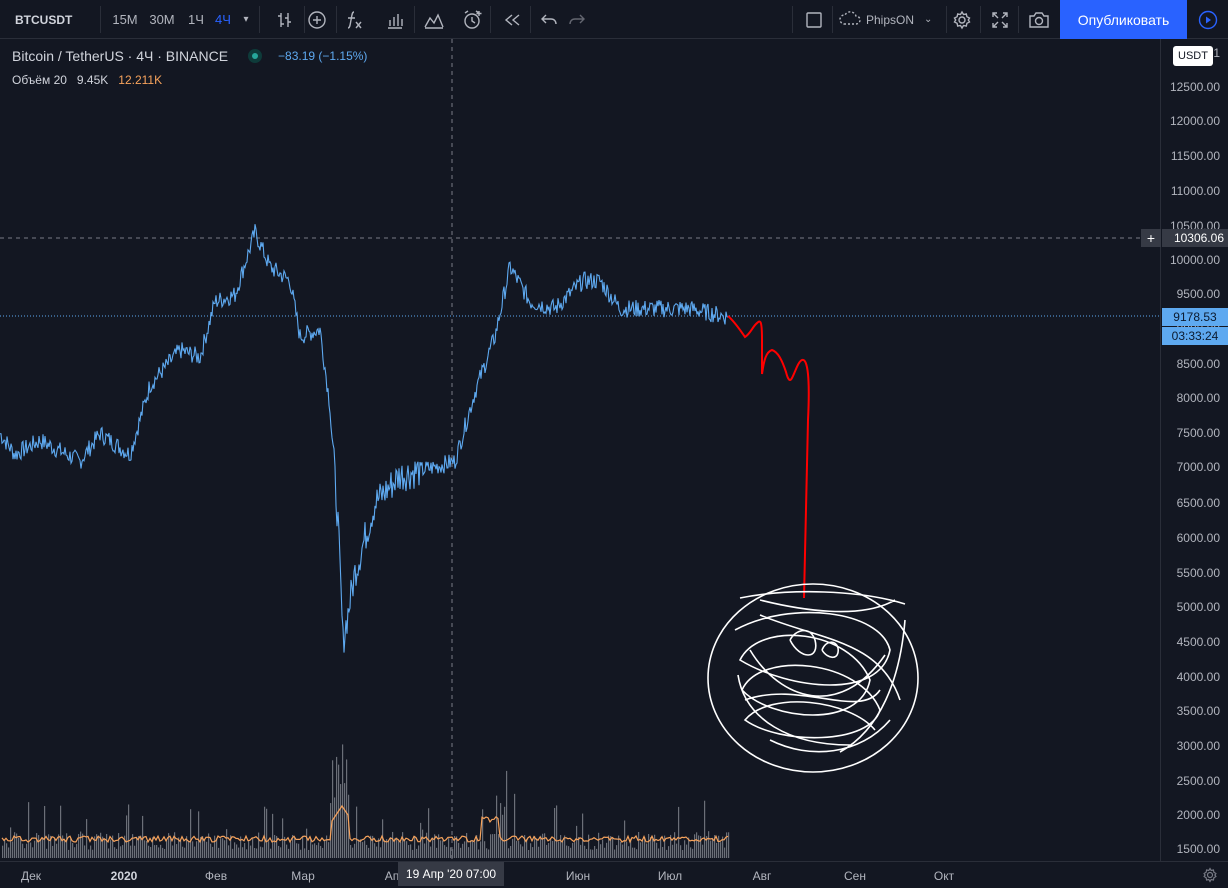 The width and height of the screenshot is (1228, 888). What do you see at coordinates (255, 56) in the screenshot?
I see `market-status-icon` at bounding box center [255, 56].